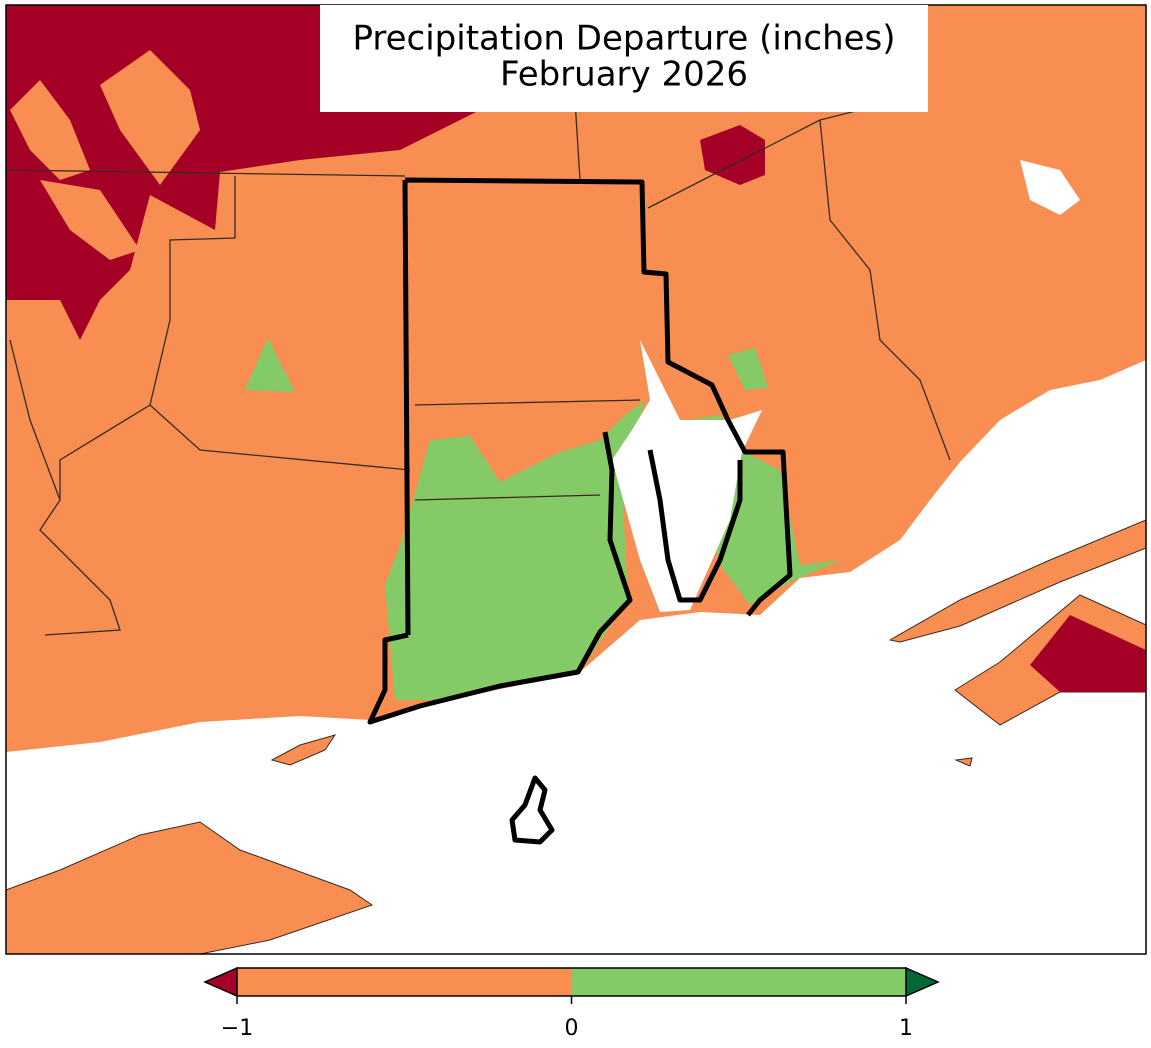 The height and width of the screenshot is (1048, 1151). What do you see at coordinates (624, 75) in the screenshot?
I see `title-line: February 2026` at bounding box center [624, 75].